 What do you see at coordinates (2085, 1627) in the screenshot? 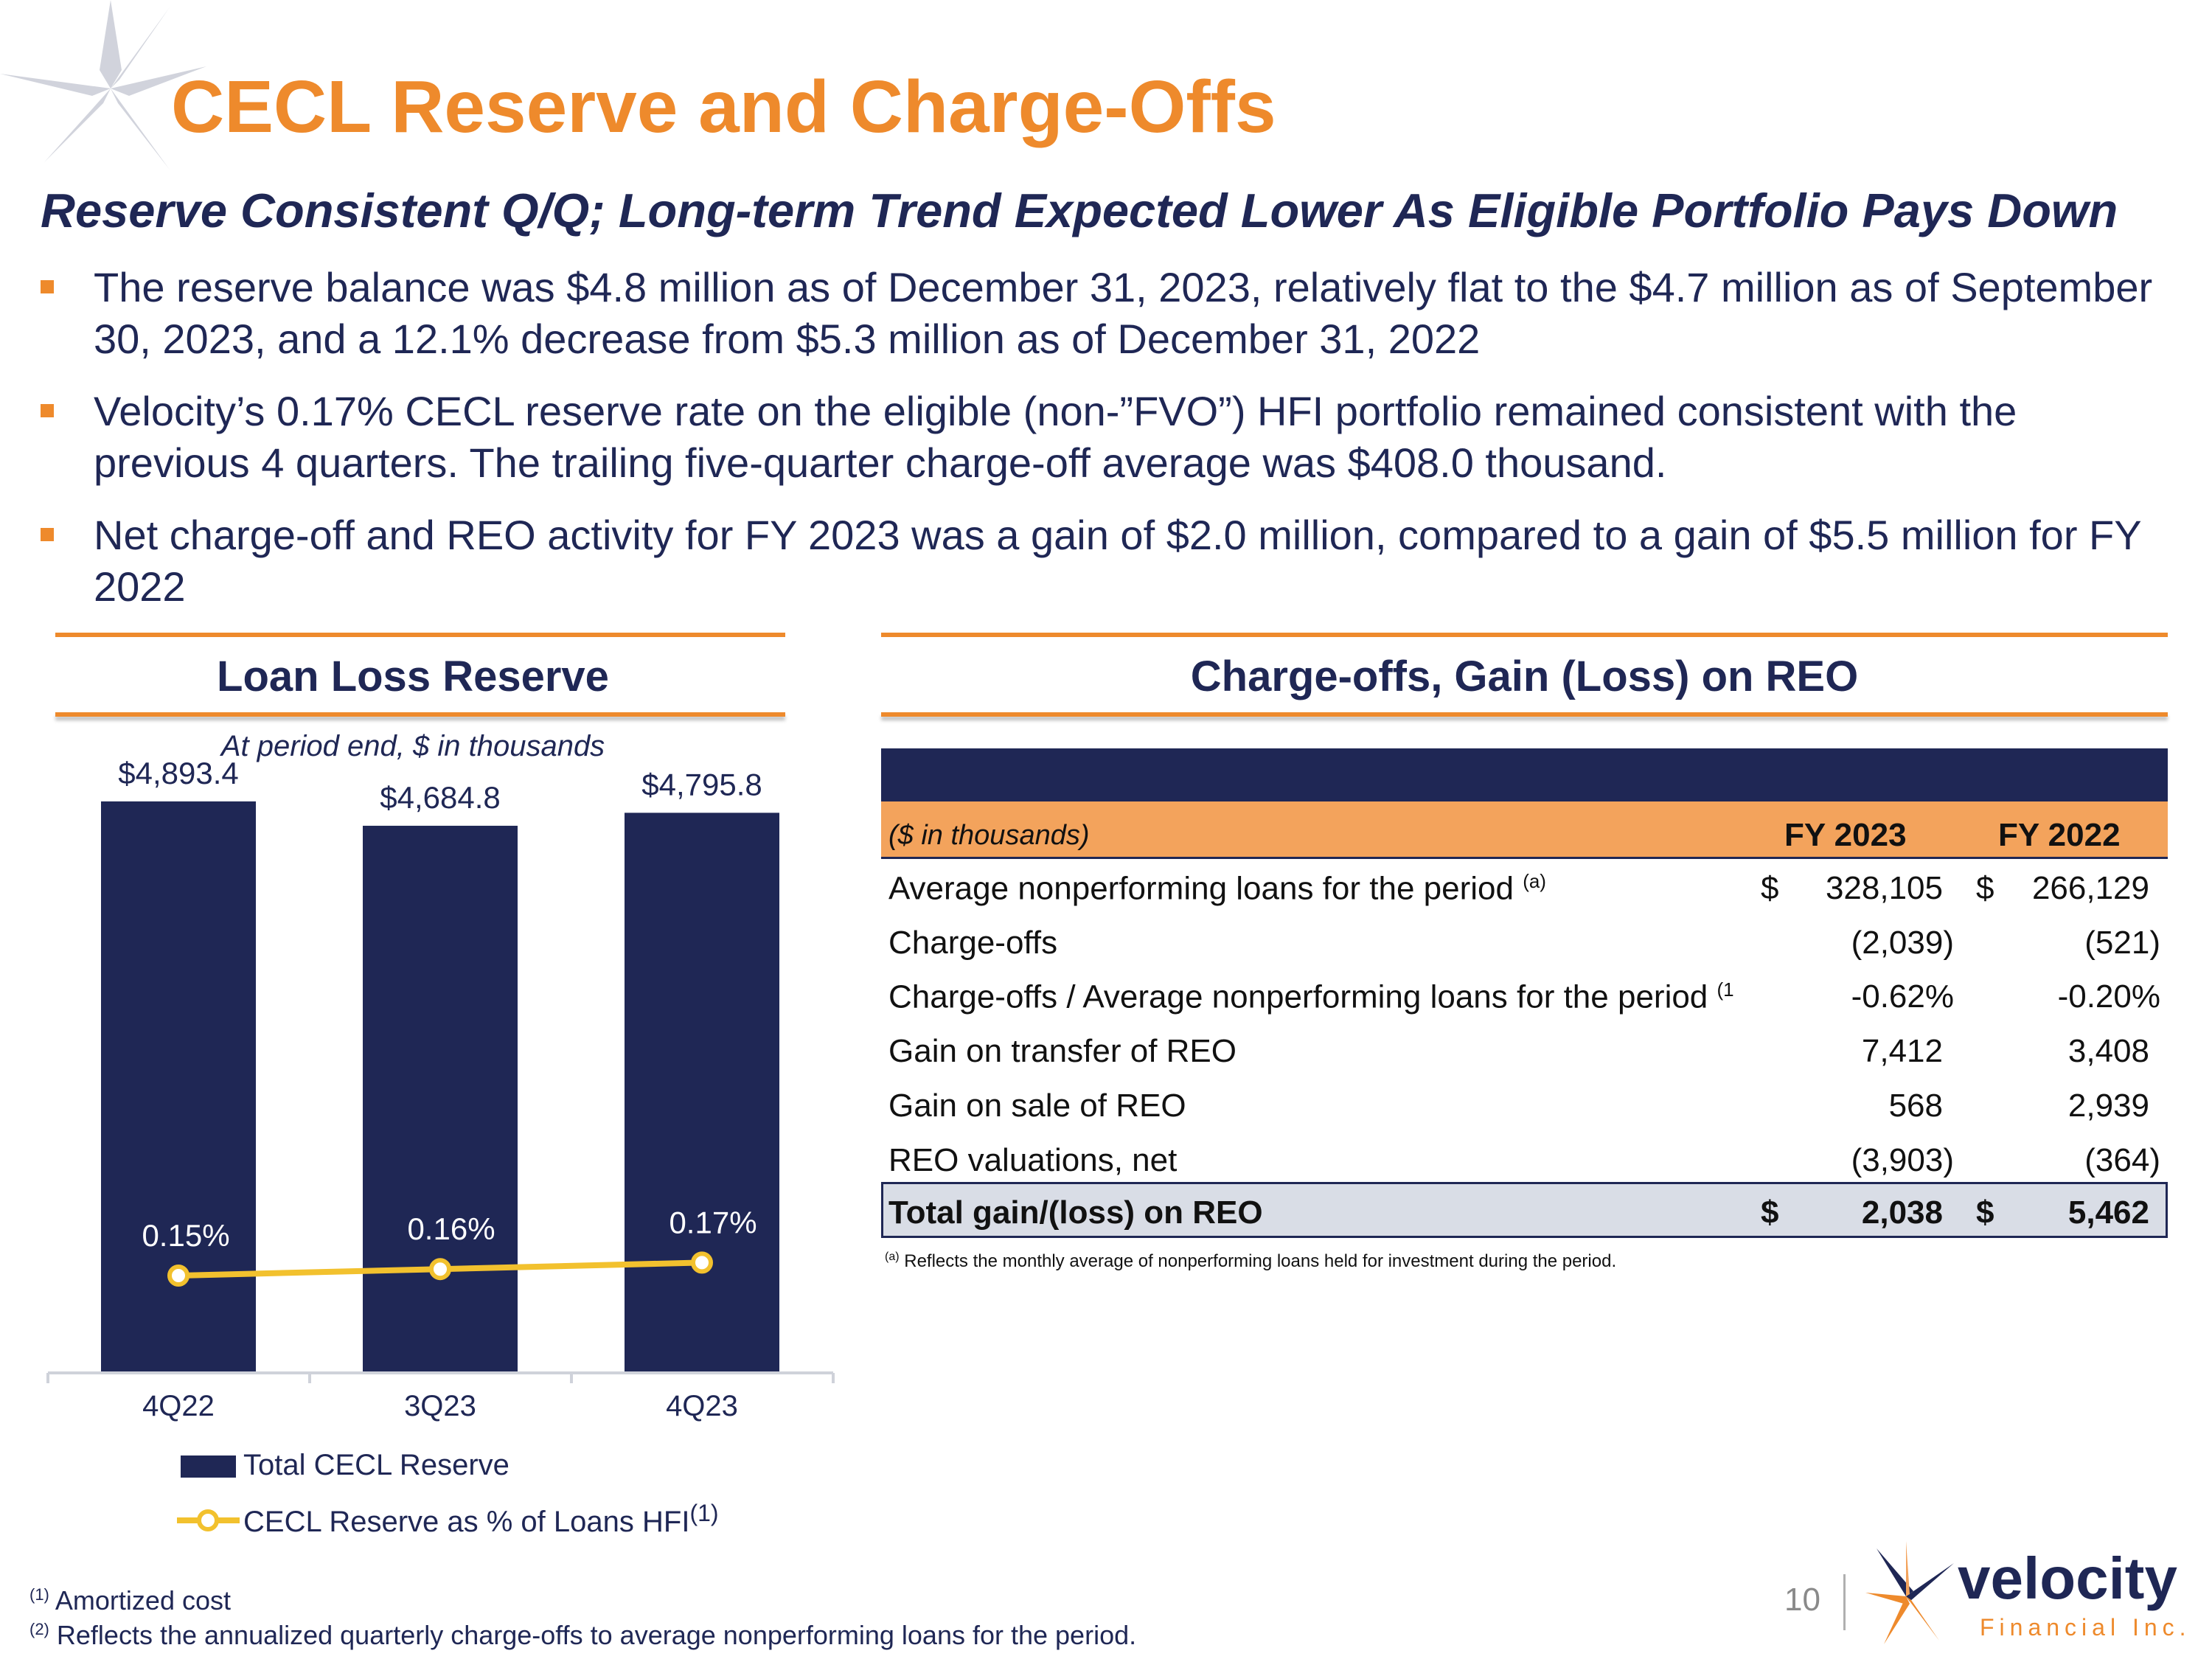
I see `logo-tagline: Financial Inc.` at bounding box center [2085, 1627].